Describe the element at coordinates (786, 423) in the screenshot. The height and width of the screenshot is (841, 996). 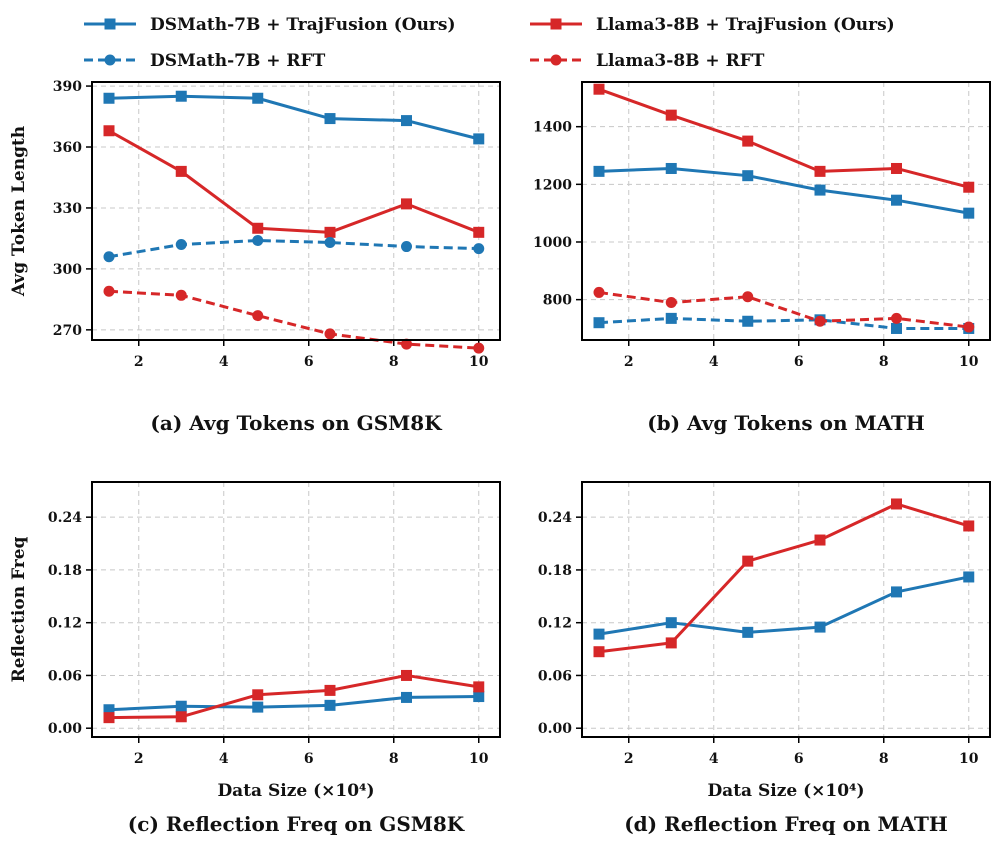
I see `panel-caption: (b) Avg Tokens on MATH` at that location.